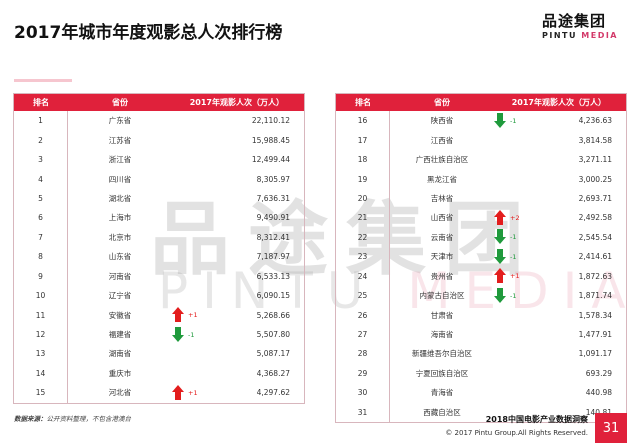 The image size is (640, 443). Describe the element at coordinates (442, 179) in the screenshot. I see `province: 黑龙江省` at that location.